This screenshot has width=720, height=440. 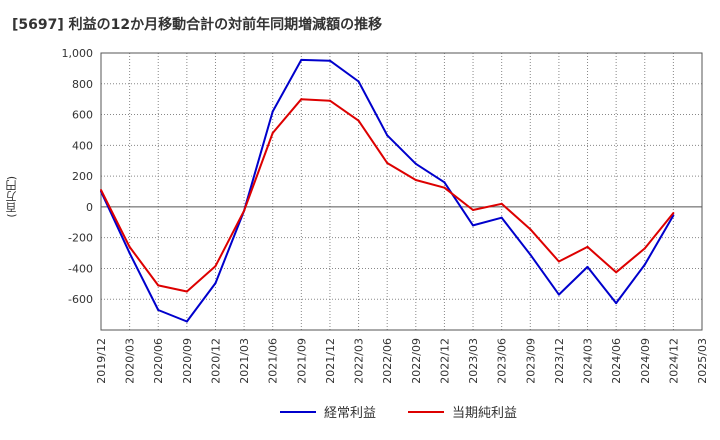 I want to click on y-tick-label: -600, so click(x=80, y=299).